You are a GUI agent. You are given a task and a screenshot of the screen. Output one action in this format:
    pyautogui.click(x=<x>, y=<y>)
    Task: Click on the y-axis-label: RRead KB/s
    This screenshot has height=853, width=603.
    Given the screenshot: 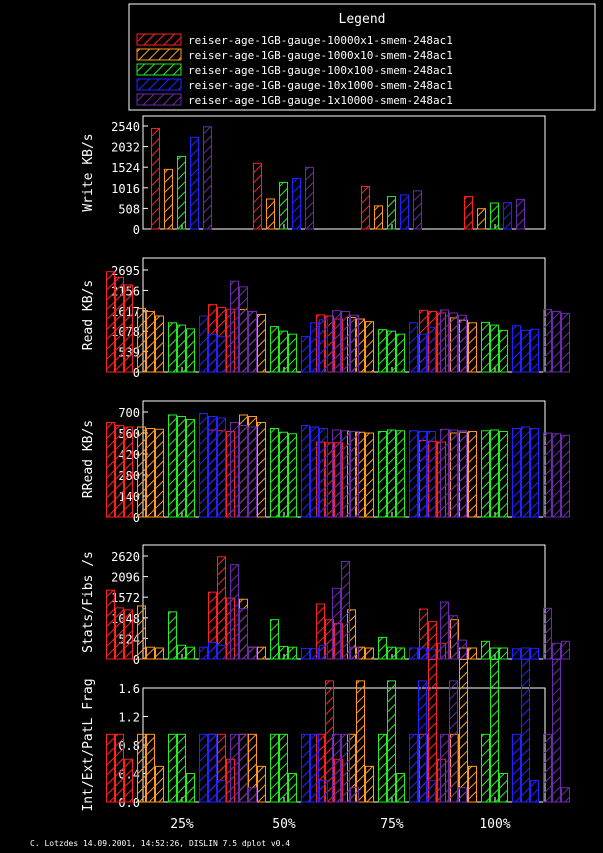 What is the action you would take?
    pyautogui.click(x=88, y=459)
    